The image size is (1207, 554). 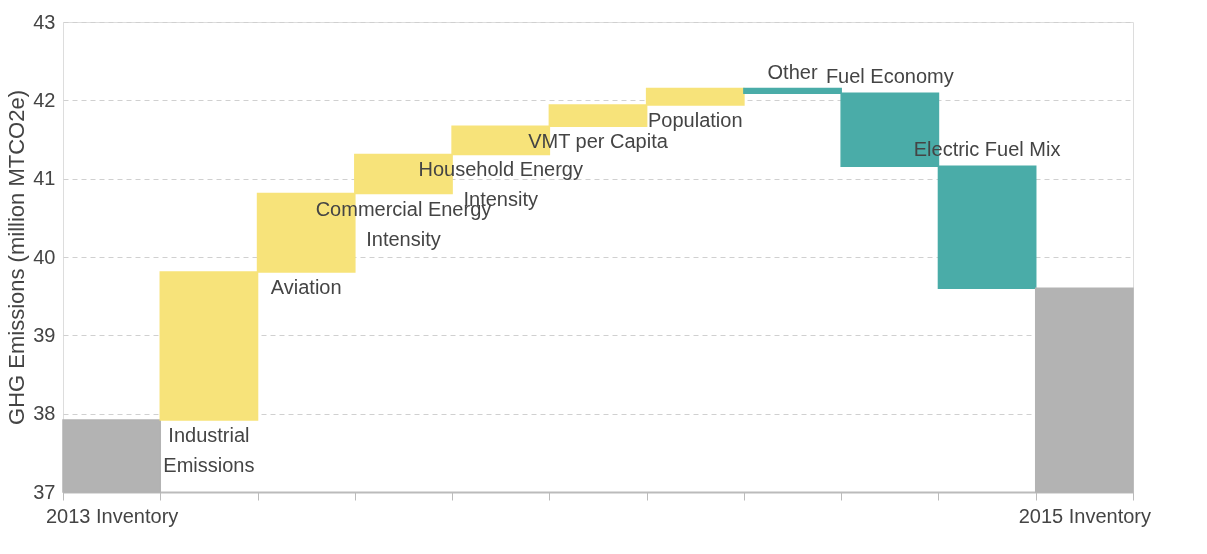 I want to click on y-axis-title: GHG Emissions (million MTCO2e), so click(x=17, y=257).